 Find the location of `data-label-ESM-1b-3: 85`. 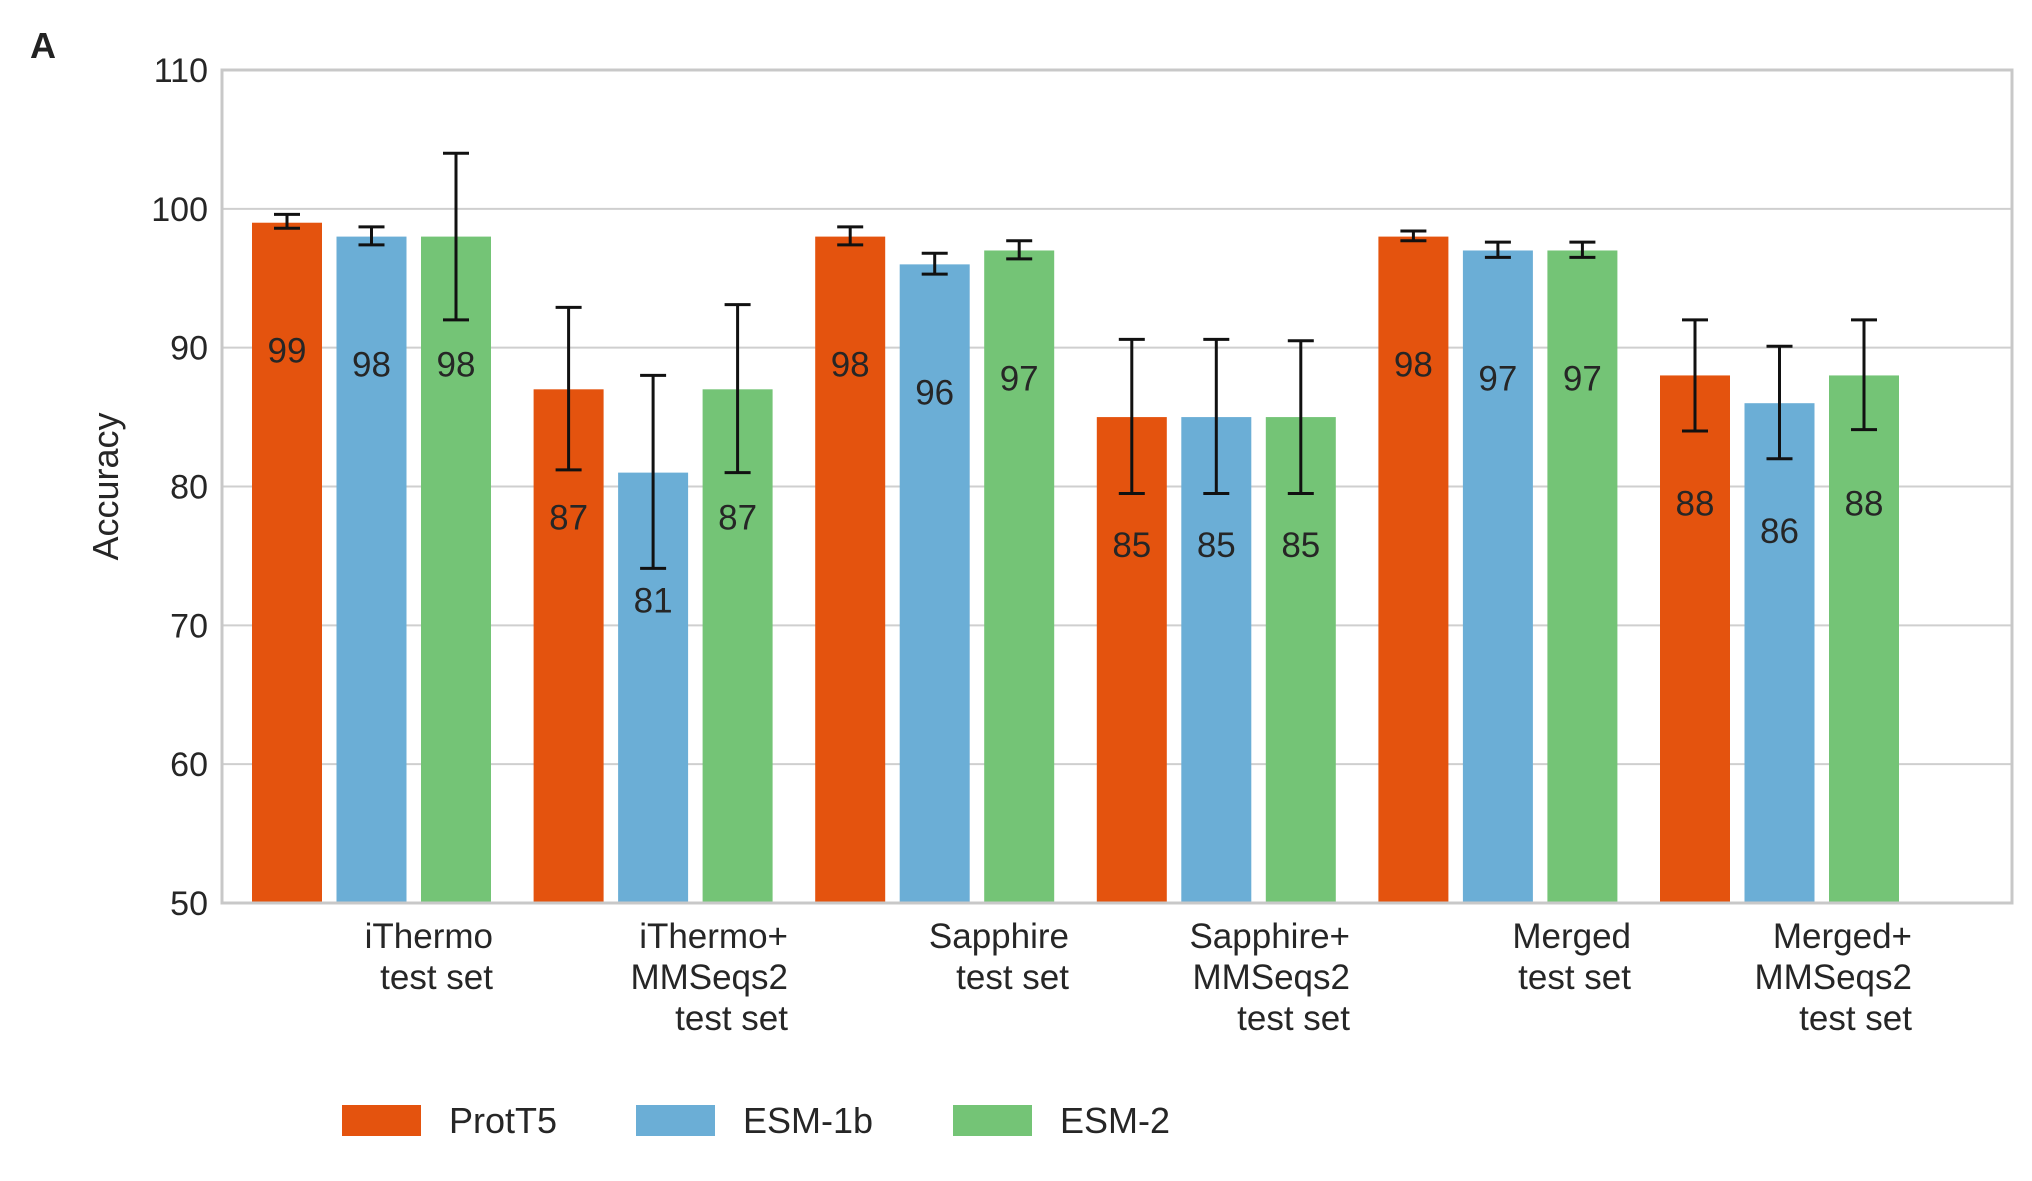

data-label-ESM-1b-3: 85 is located at coordinates (1216, 545).